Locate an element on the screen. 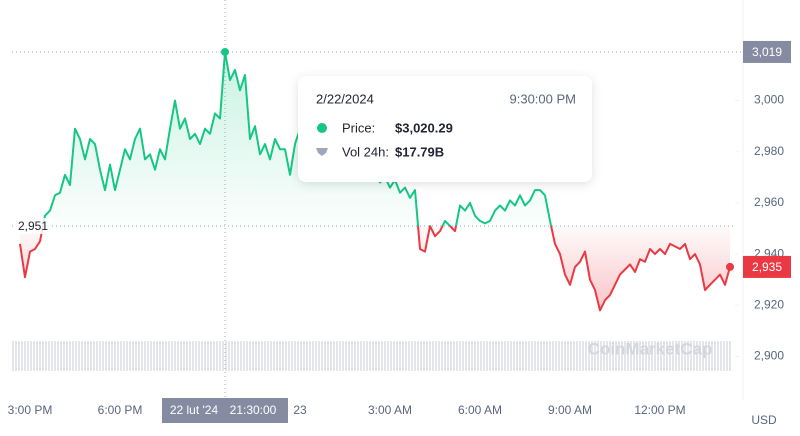 The width and height of the screenshot is (800, 436). x-tick-label: 3:00 AM is located at coordinates (390, 410).